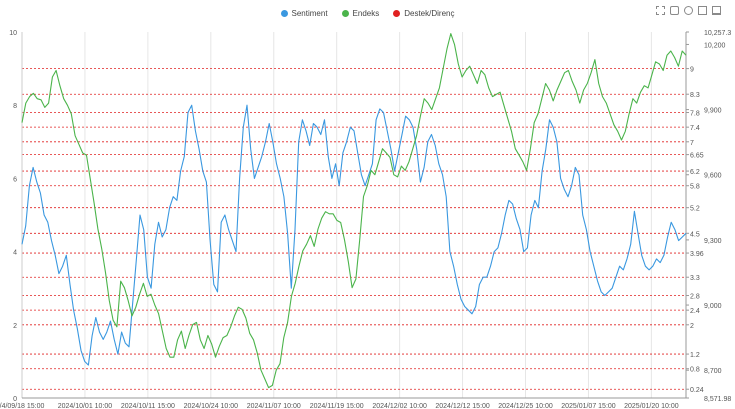 The width and height of the screenshot is (735, 409). I want to click on y-right-tick-label: 8,571.98, so click(717, 399).